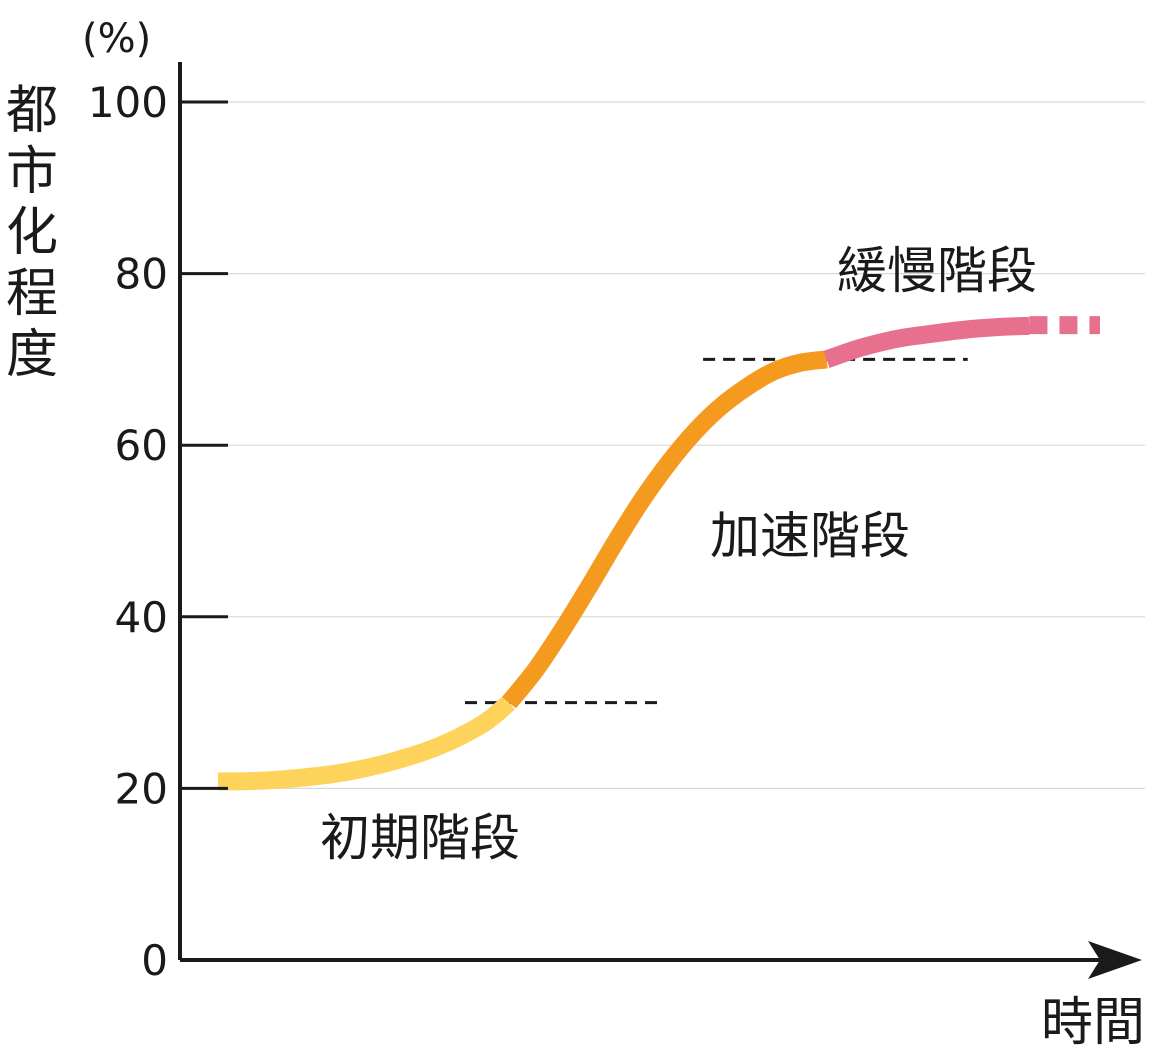  Describe the element at coordinates (116, 39) in the screenshot. I see `y-unit: (%)` at that location.